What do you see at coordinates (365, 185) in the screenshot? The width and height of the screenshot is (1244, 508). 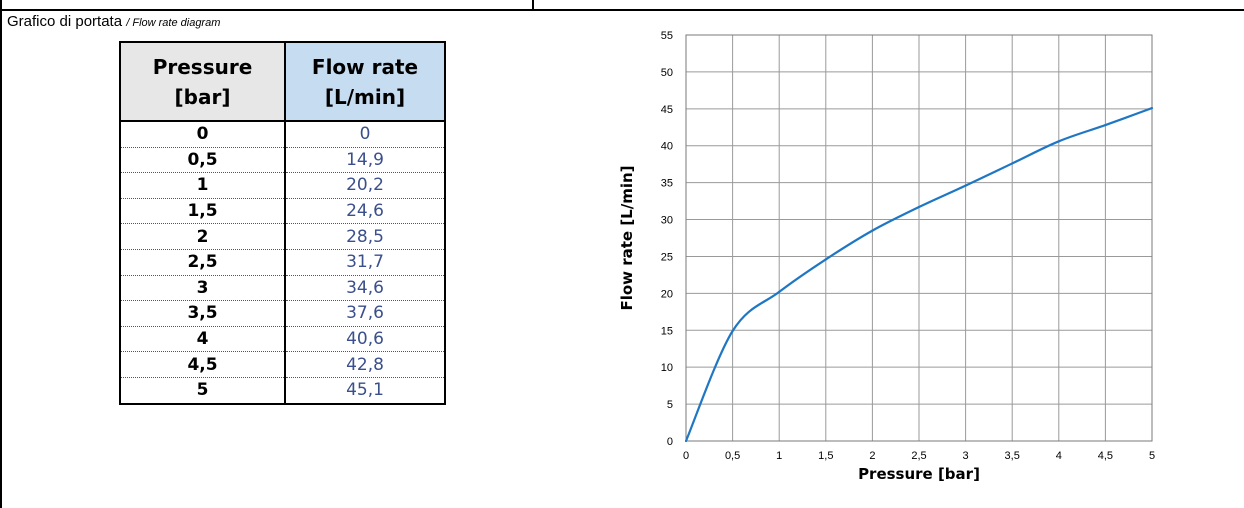 I see `flow-cell: 20,2` at bounding box center [365, 185].